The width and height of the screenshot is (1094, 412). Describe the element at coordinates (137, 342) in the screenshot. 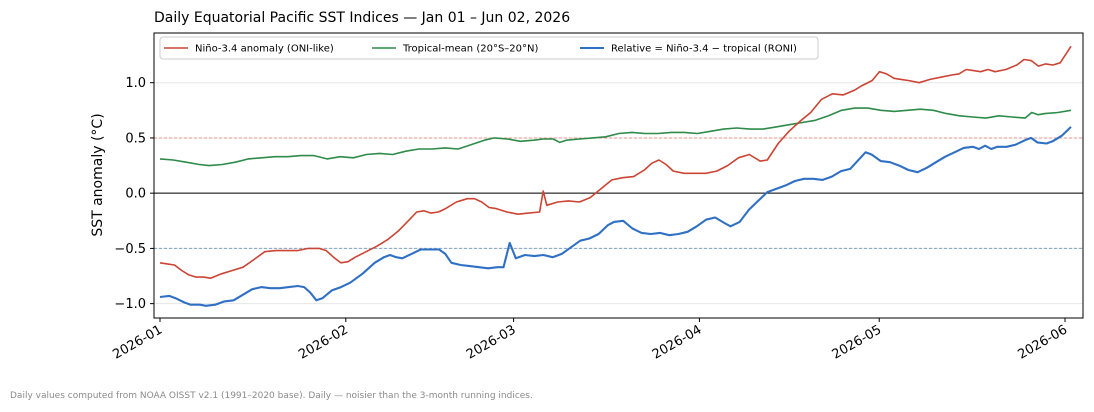

I see `x-tick-label-0: 2026-01` at that location.